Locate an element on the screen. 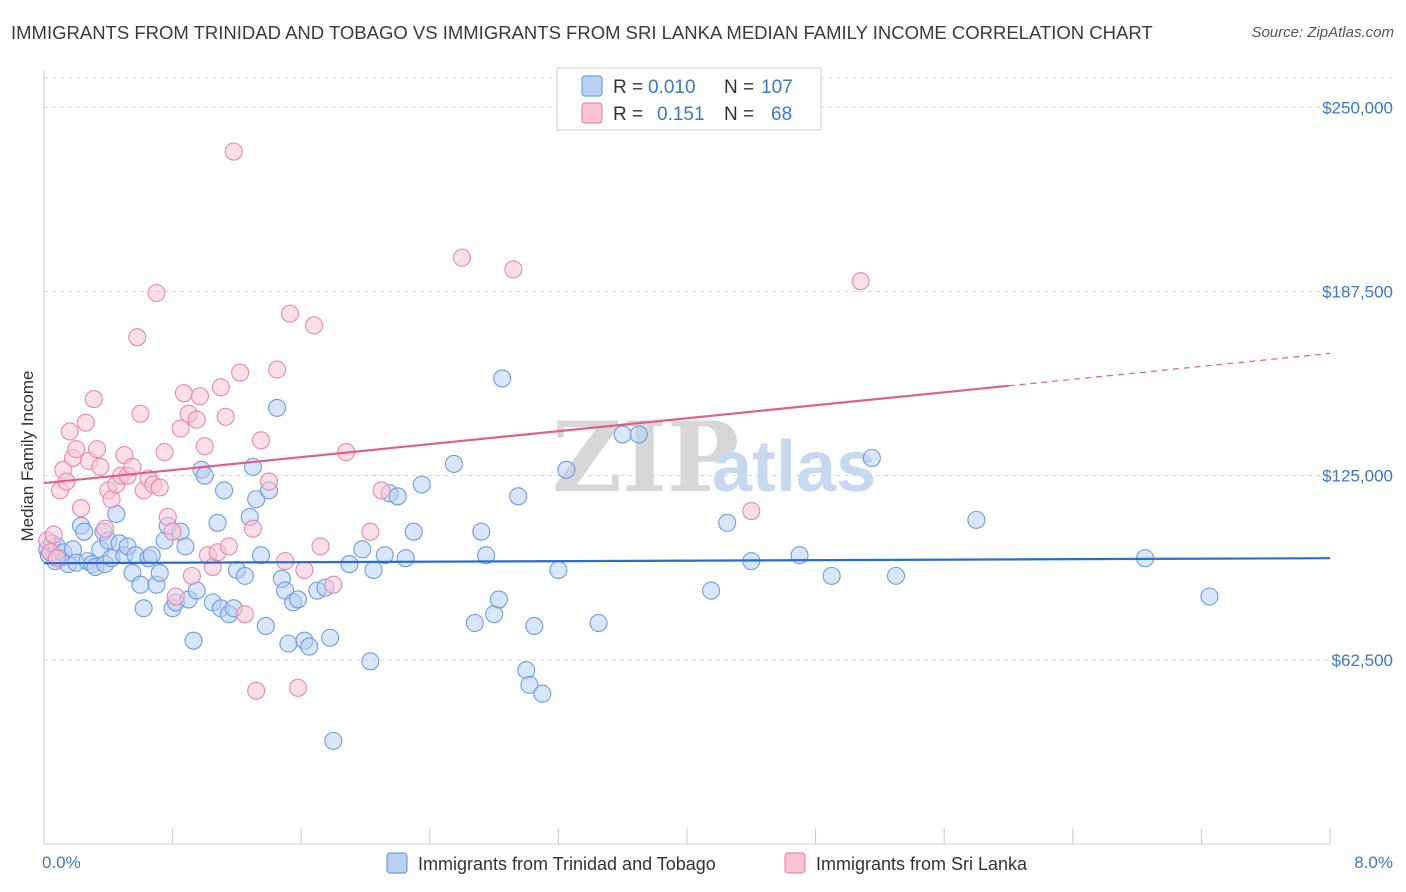 This screenshot has height=892, width=1406. stats-r-label-1: R = is located at coordinates (628, 87).